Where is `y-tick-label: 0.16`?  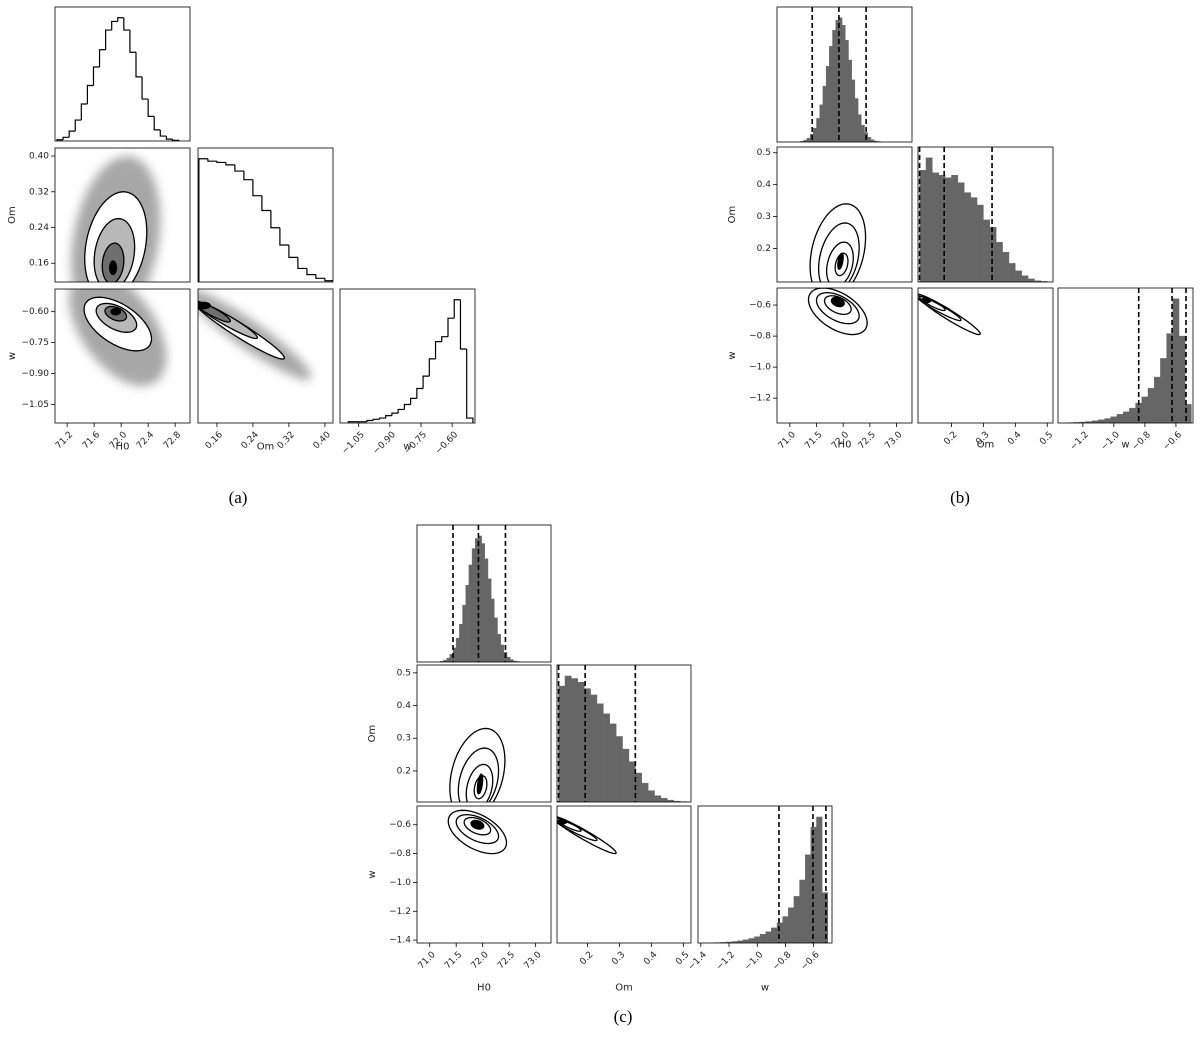 y-tick-label: 0.16 is located at coordinates (39, 264).